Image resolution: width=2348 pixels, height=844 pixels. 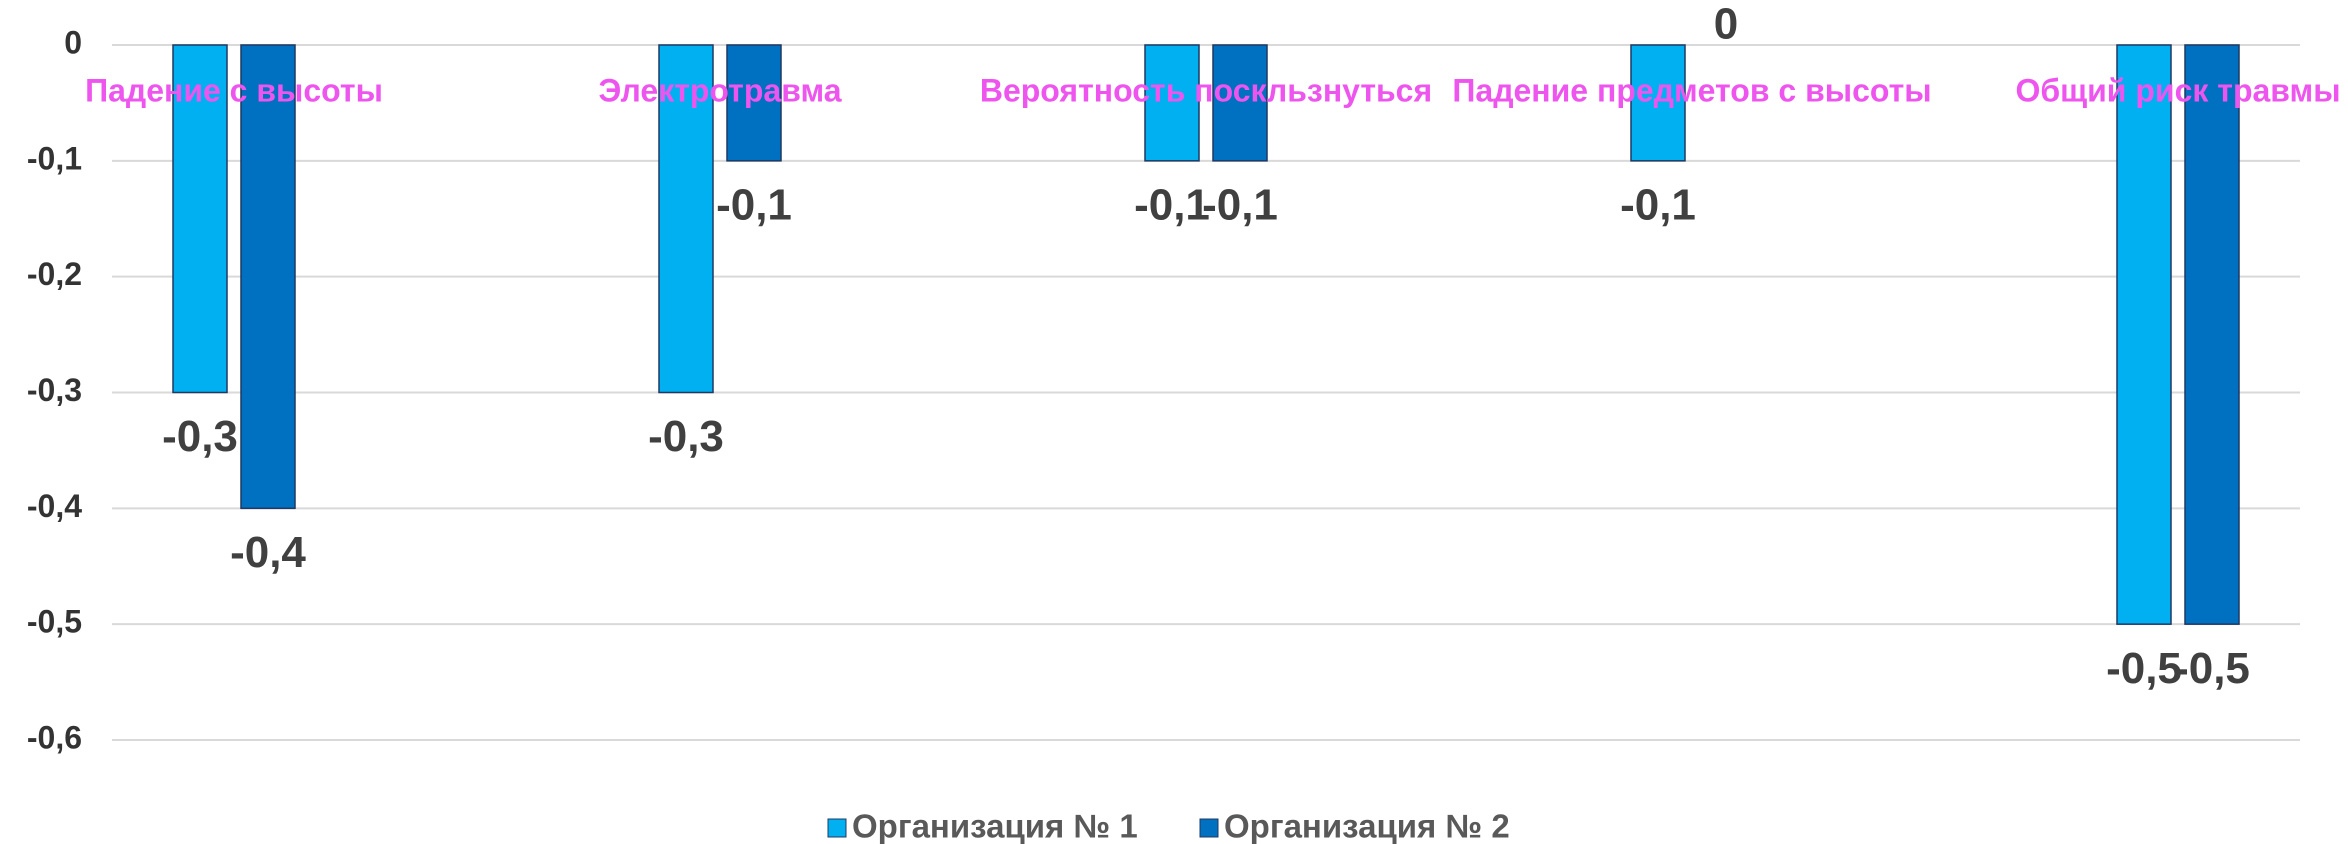 I want to click on legend-label: Организация № 2, so click(x=1367, y=826).